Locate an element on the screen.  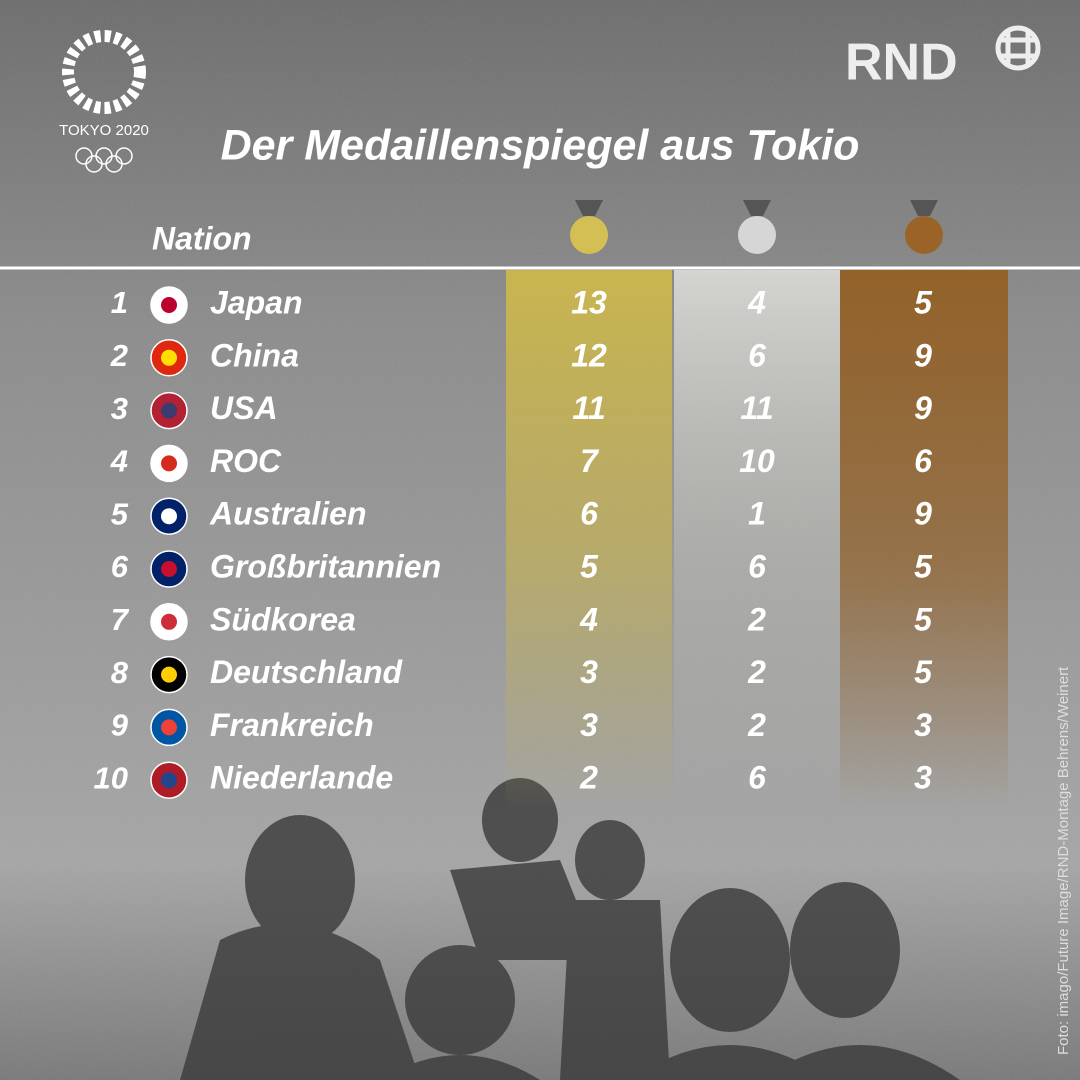
bronze-medal is located at coordinates (924, 235).